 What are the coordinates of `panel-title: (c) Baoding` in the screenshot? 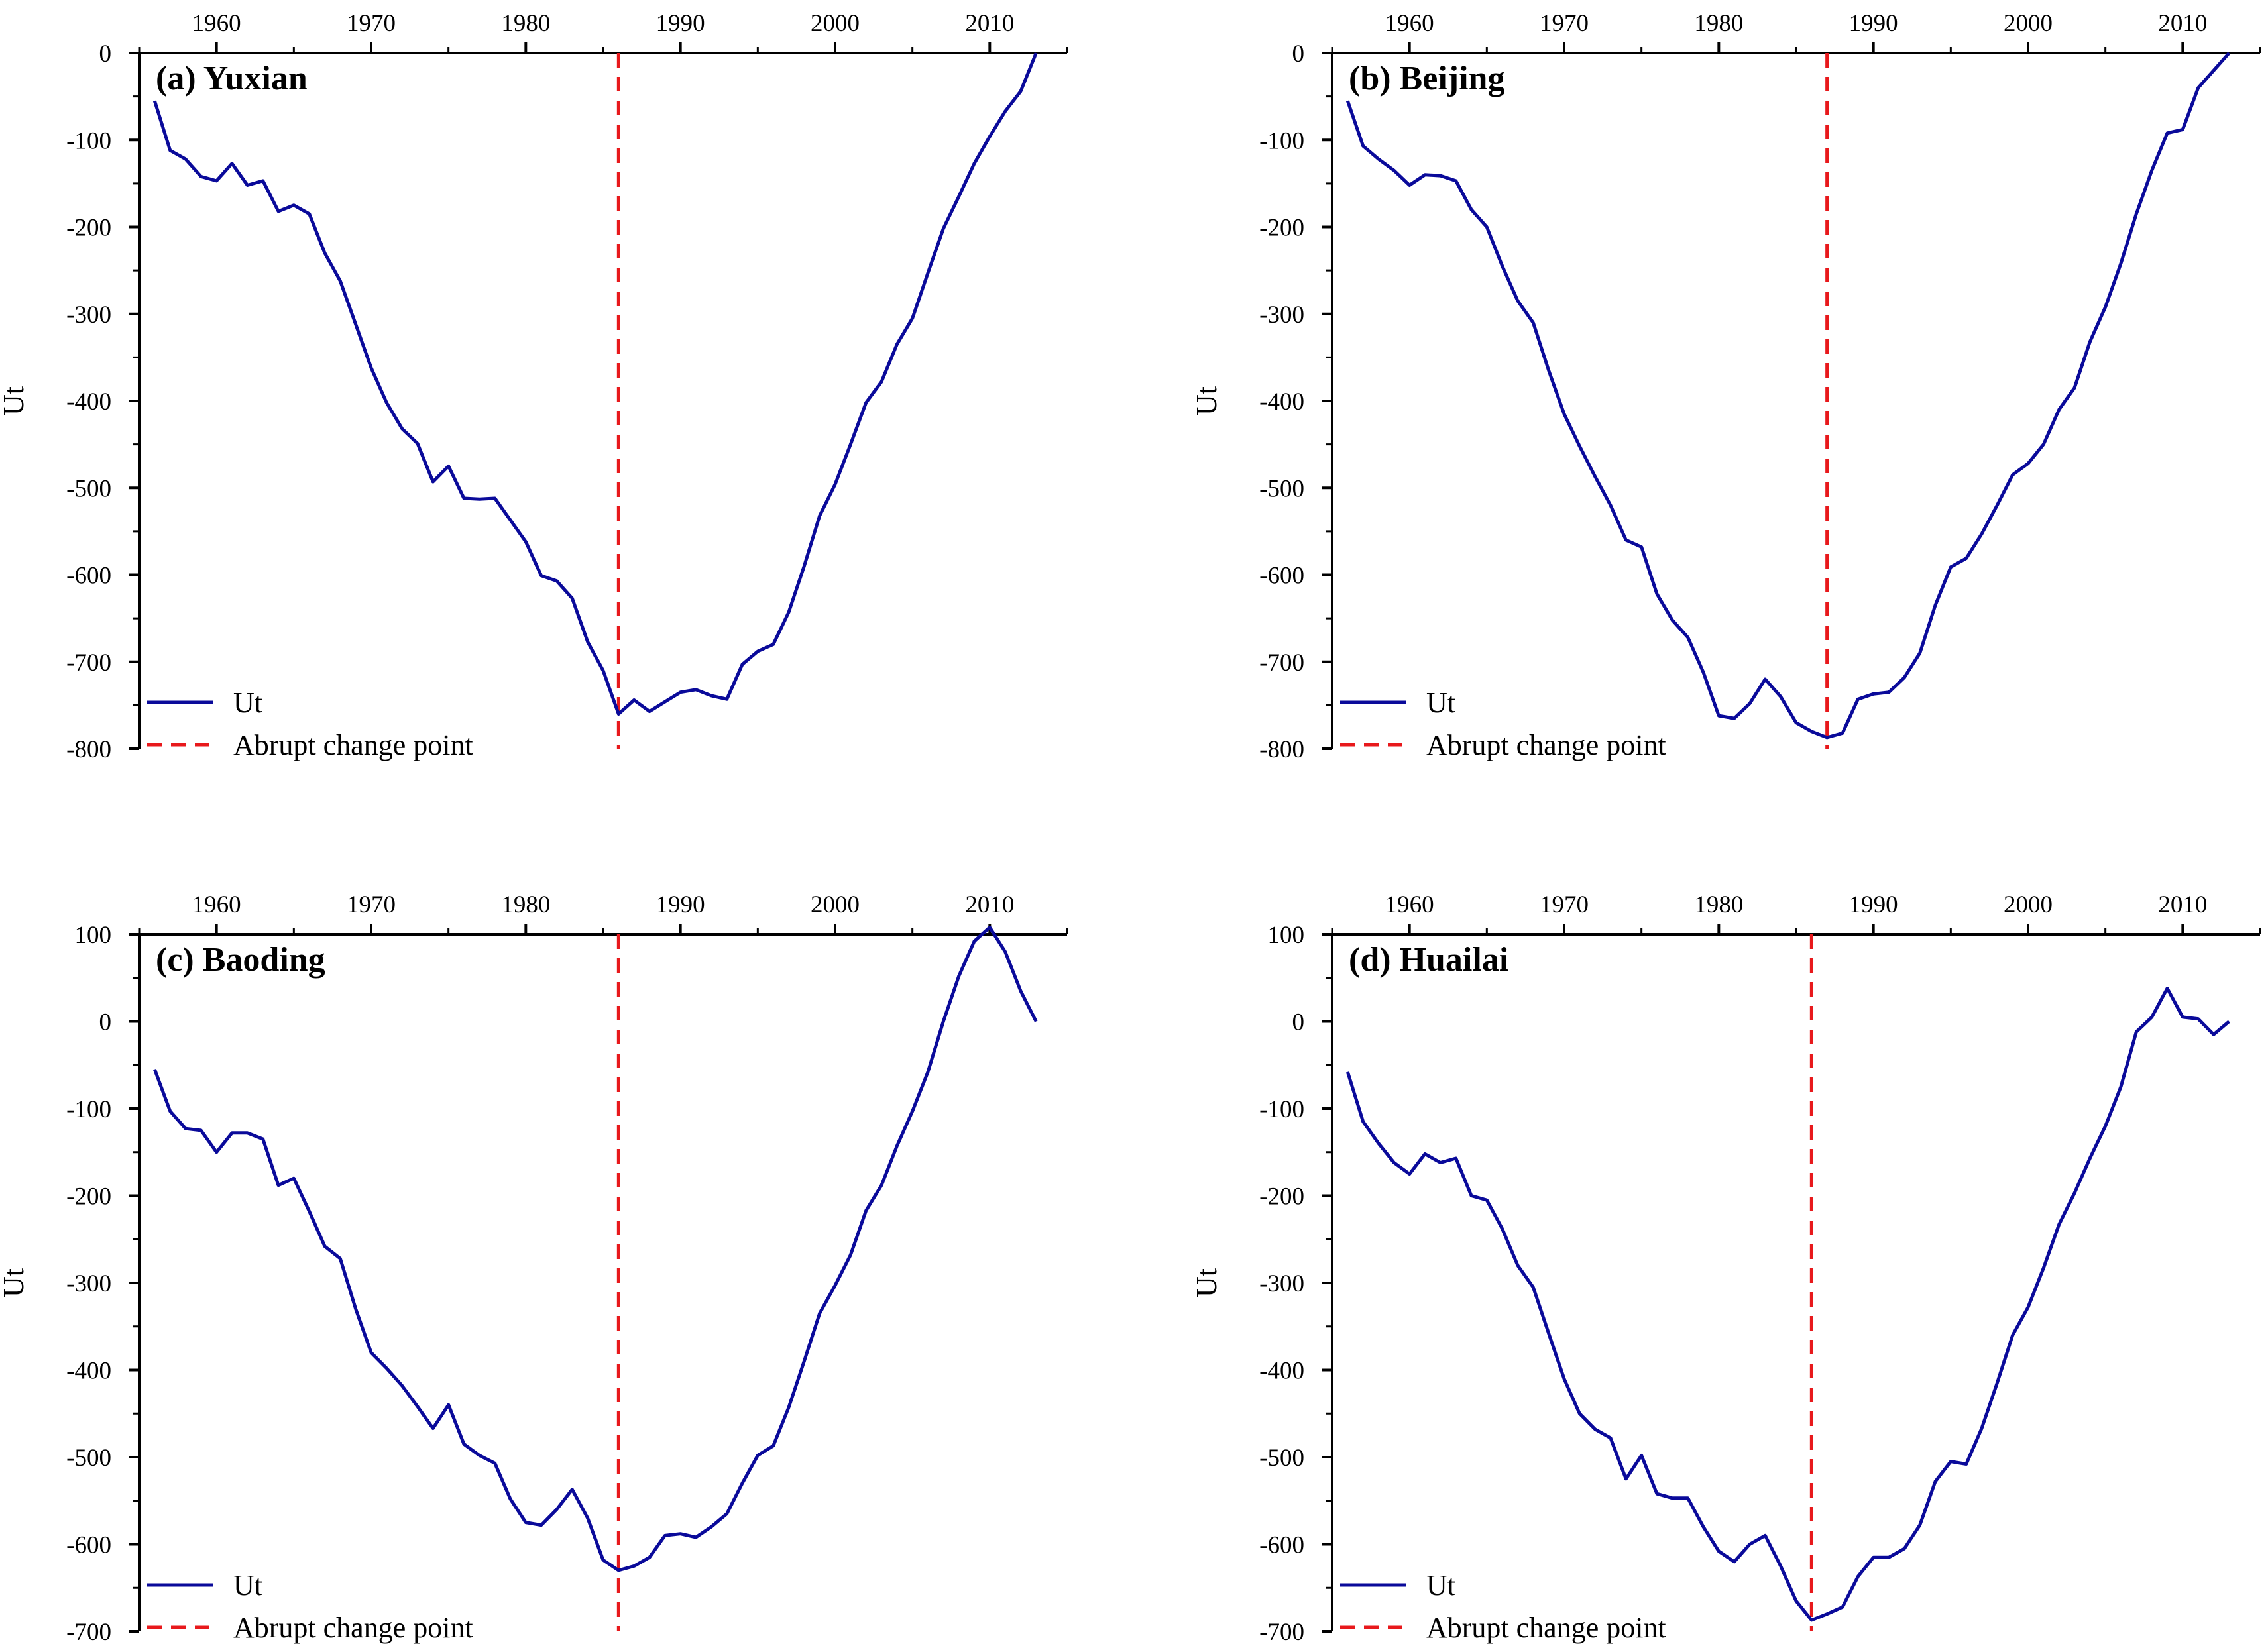 It's located at (240, 960).